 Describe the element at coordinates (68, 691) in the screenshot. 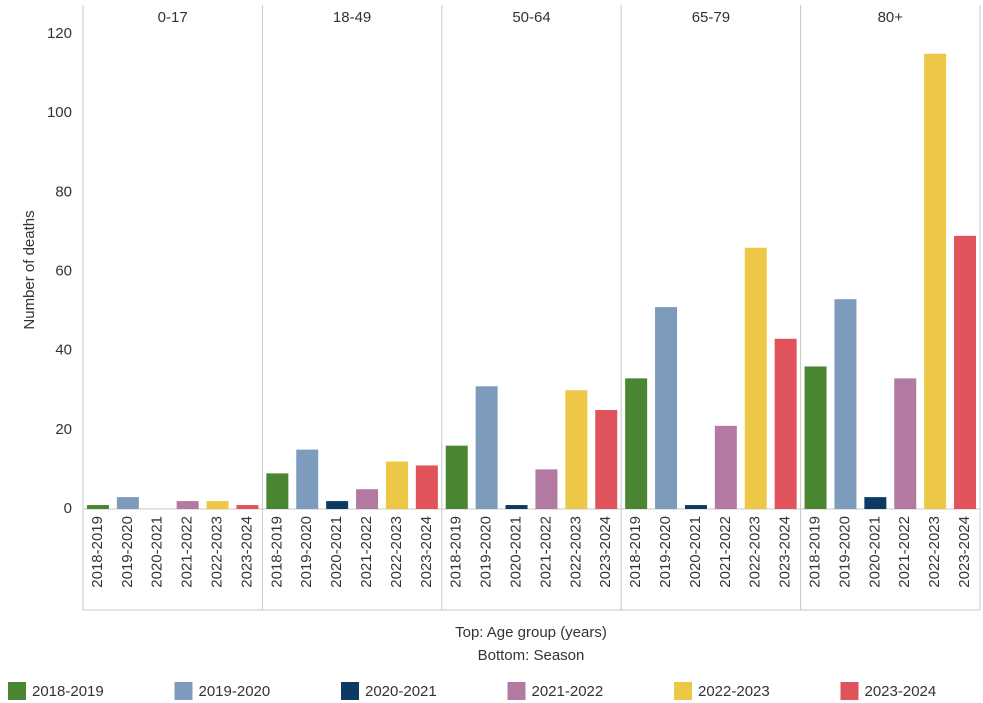

I see `legend-label: 2018-2019` at that location.